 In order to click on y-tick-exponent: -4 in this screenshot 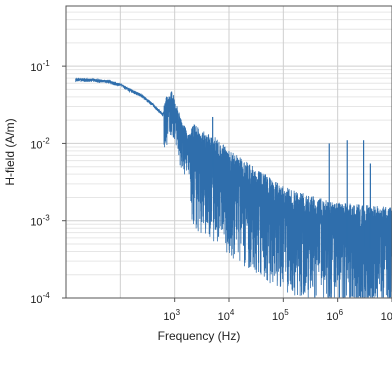, I will do `click(47, 295)`.